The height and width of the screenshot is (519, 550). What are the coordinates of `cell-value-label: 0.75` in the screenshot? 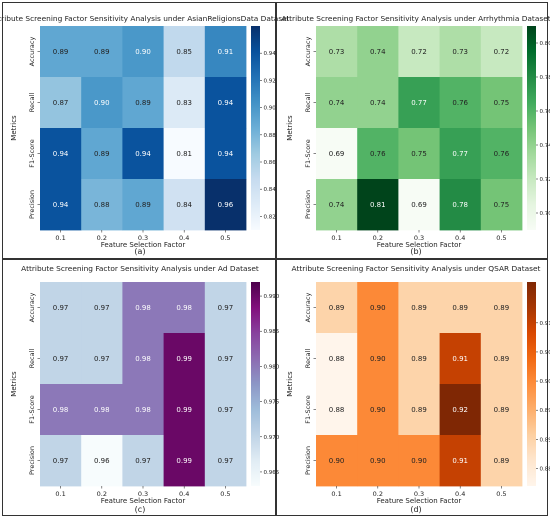 It's located at (502, 205).